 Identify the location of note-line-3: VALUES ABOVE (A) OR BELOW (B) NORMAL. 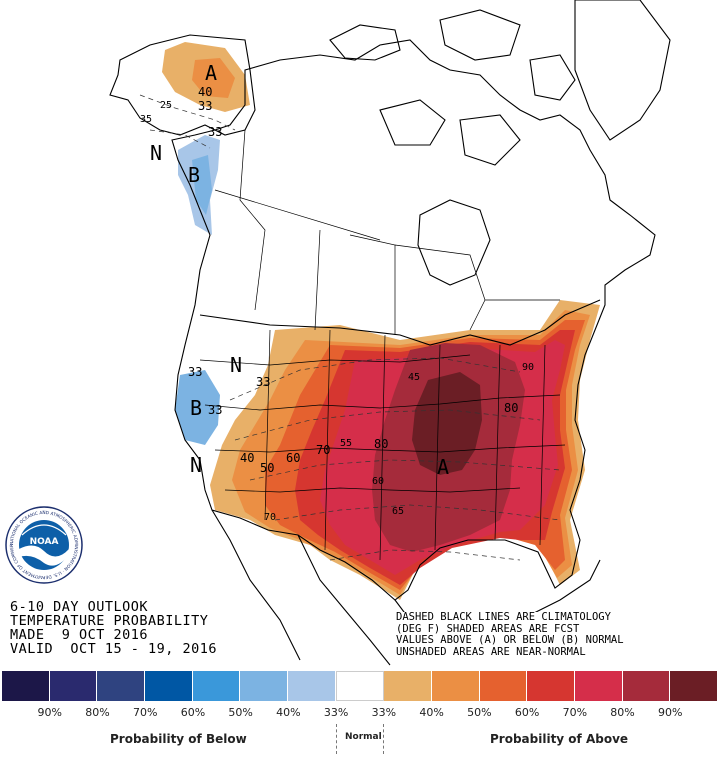
(510, 640).